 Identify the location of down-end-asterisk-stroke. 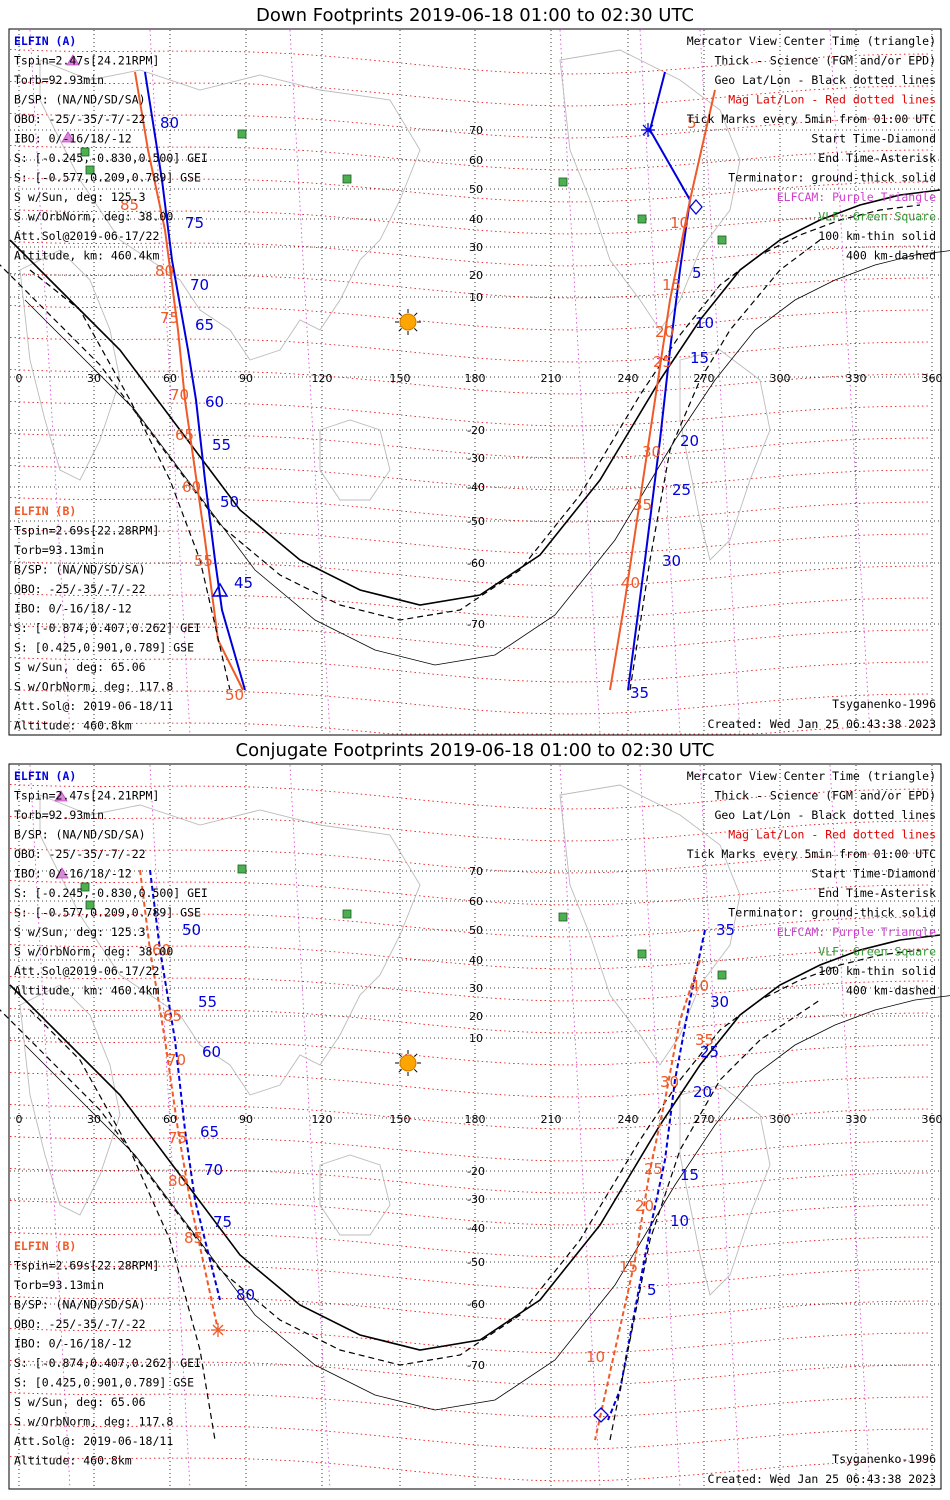
(648, 130).